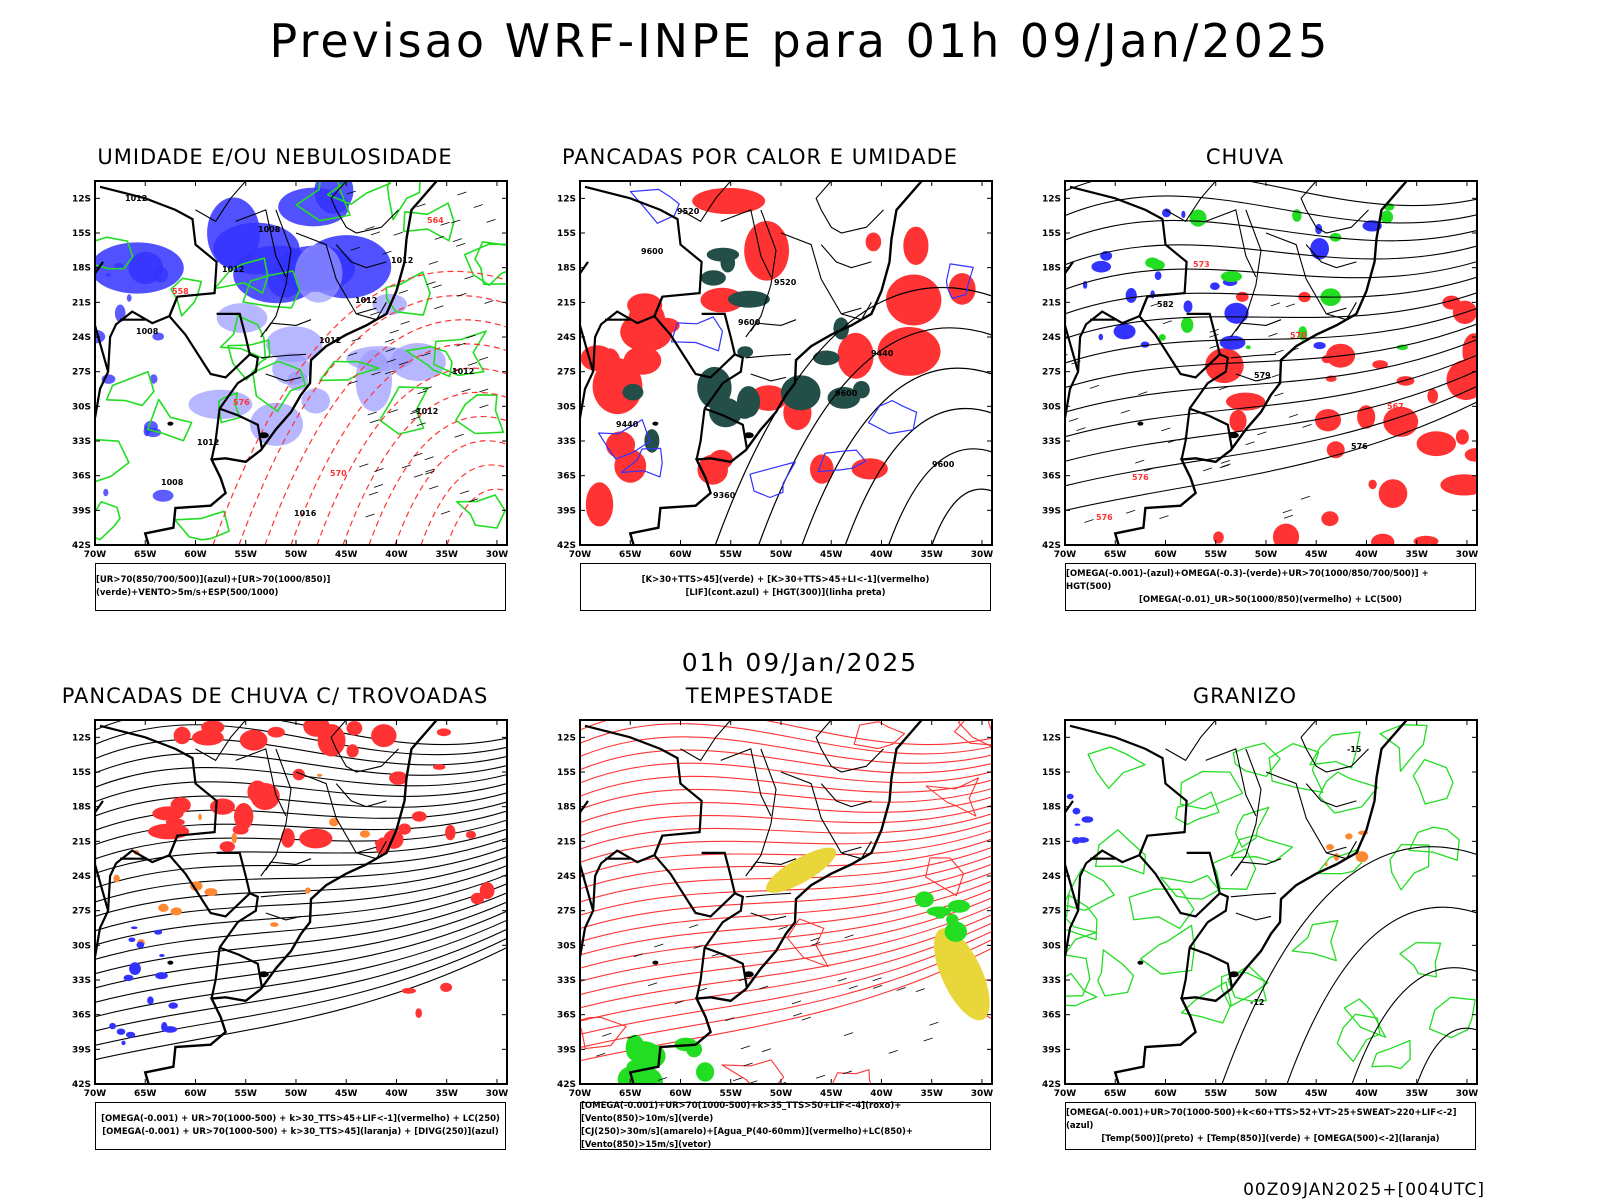 This screenshot has width=1600, height=1200. What do you see at coordinates (1416, 1094) in the screenshot?
I see `lon-tick-label: 35W` at bounding box center [1416, 1094].